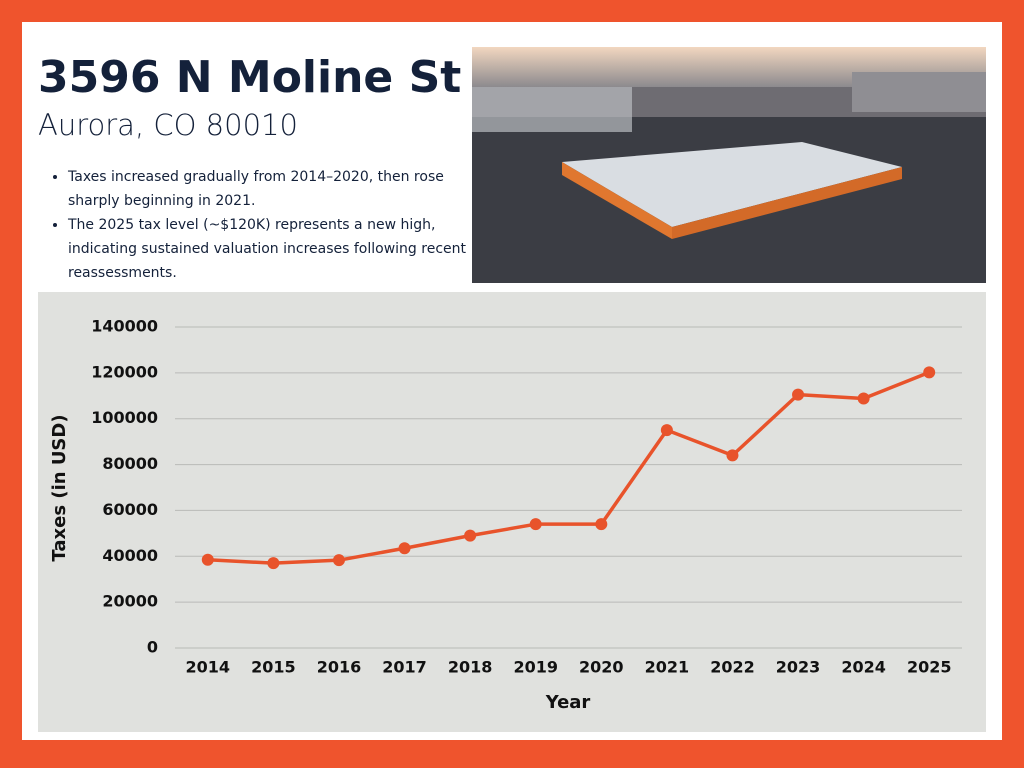 The width and height of the screenshot is (1024, 768). What do you see at coordinates (404, 667) in the screenshot?
I see `x-tick-label: 2017` at bounding box center [404, 667].